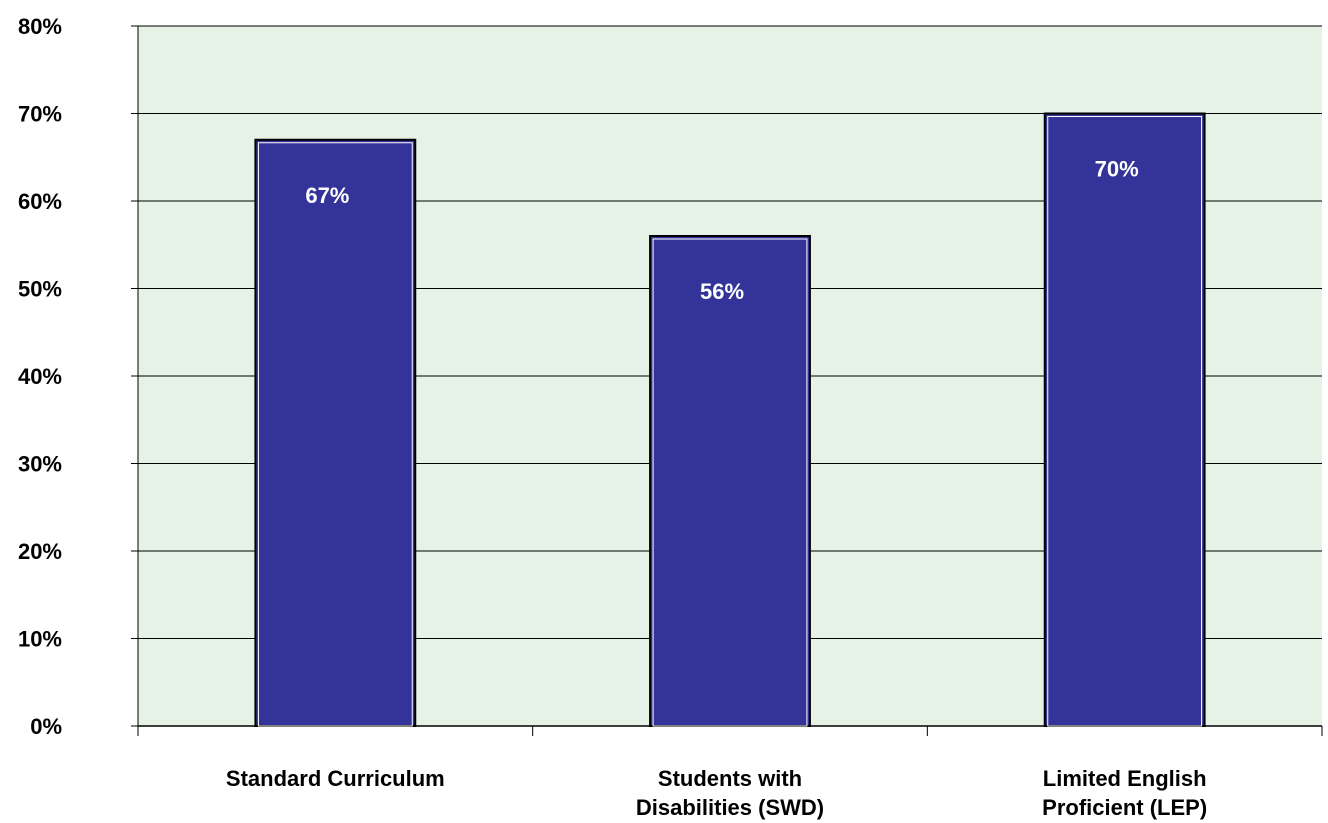 This screenshot has height=823, width=1328. I want to click on y-tick-label: 30%, so click(40, 464).